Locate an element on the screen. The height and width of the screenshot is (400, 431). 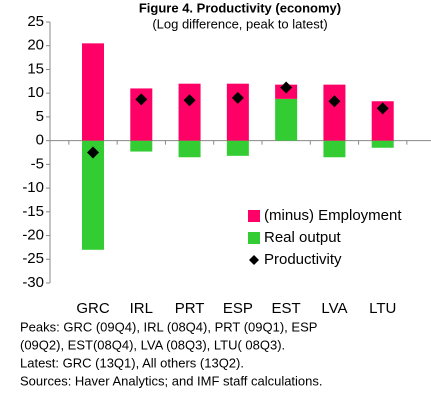
x-tick-label: IRL is located at coordinates (141, 308).